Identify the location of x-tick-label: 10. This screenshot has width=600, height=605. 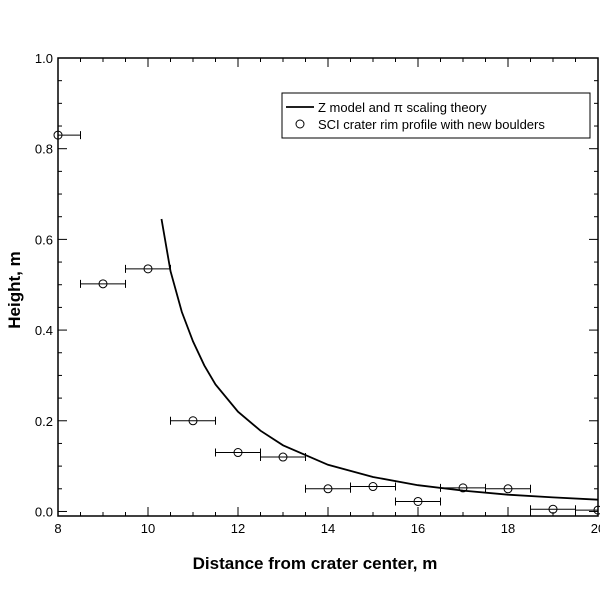
(148, 528).